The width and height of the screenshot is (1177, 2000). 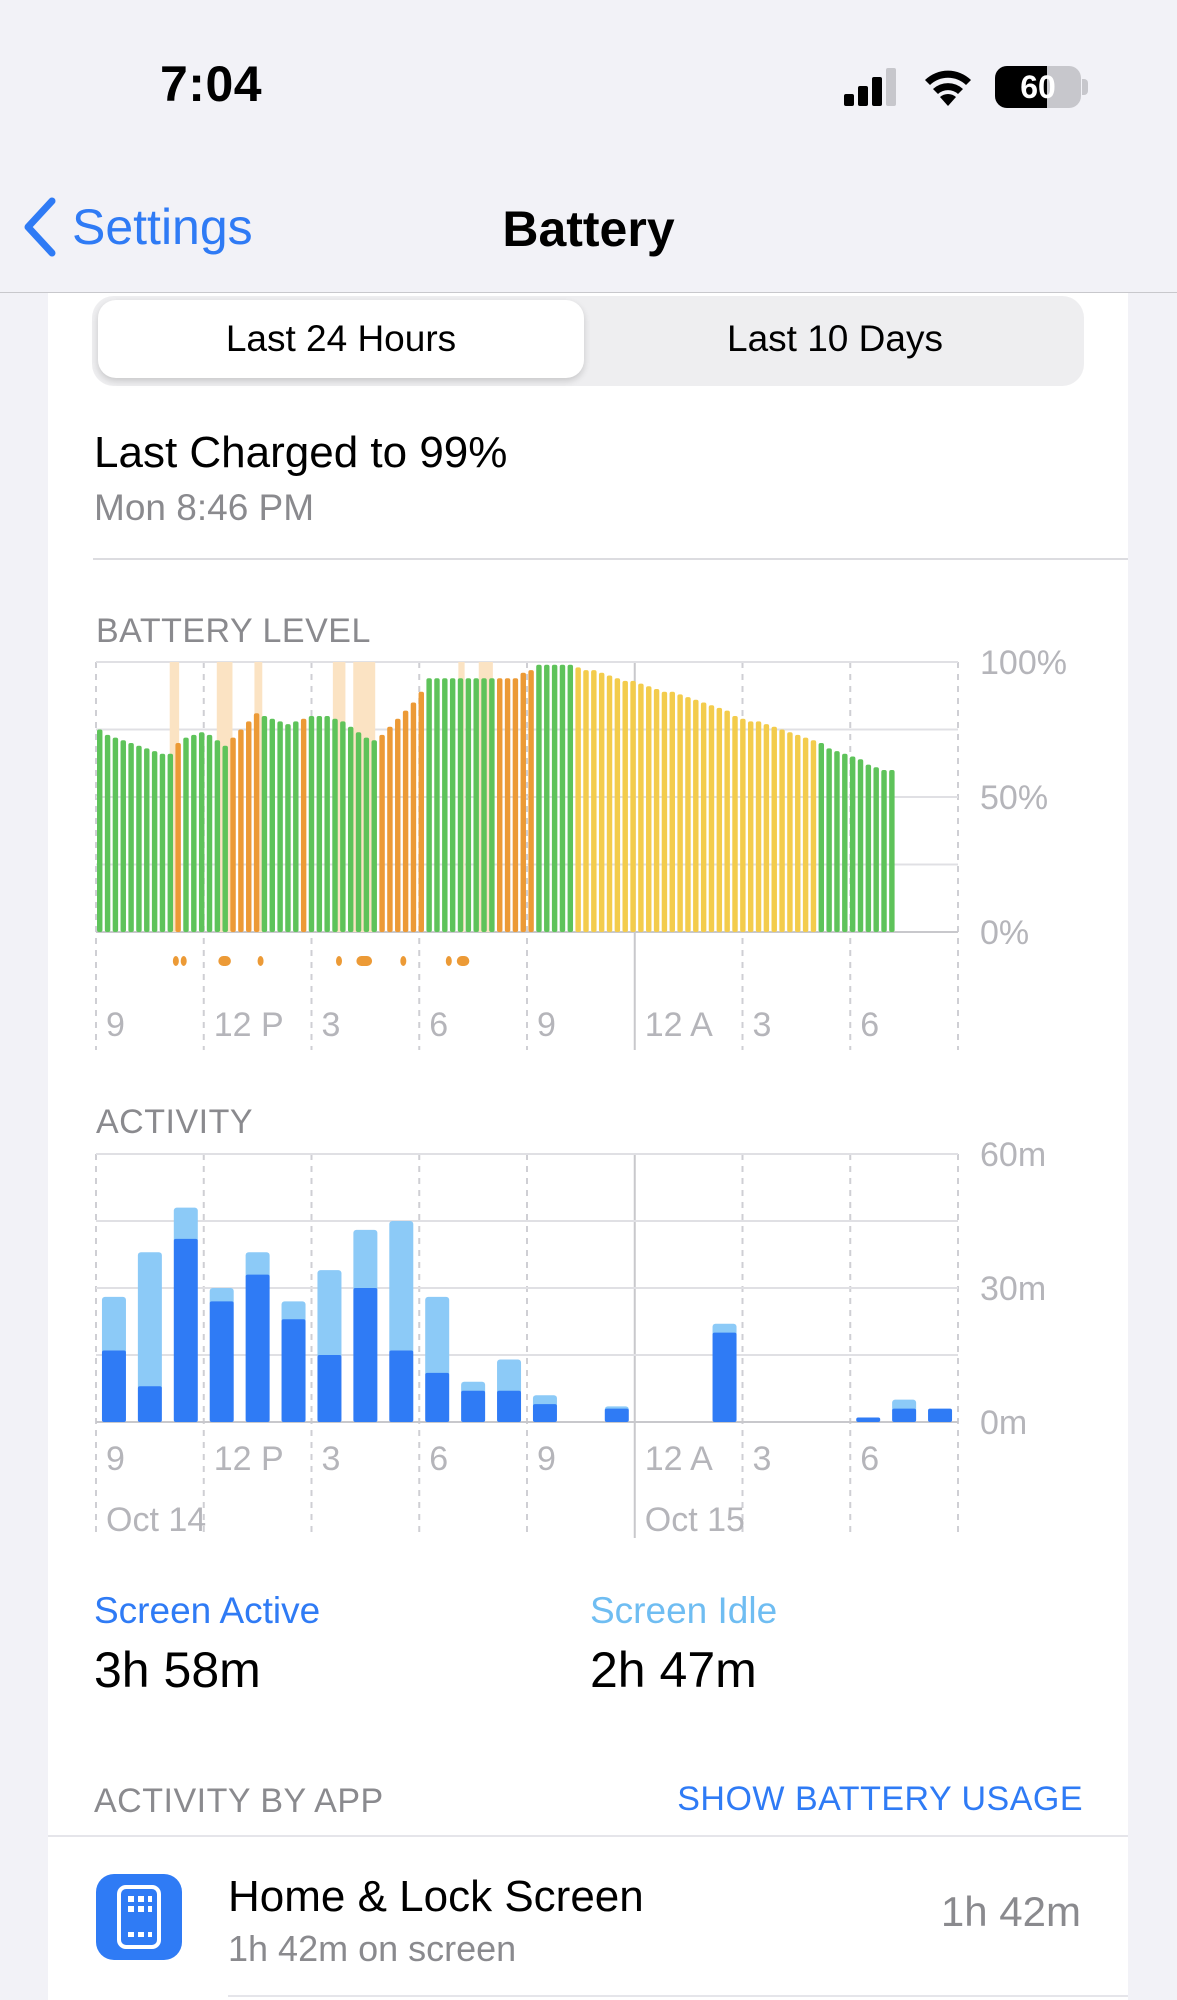 I want to click on status-time: 7:04, so click(x=211, y=84).